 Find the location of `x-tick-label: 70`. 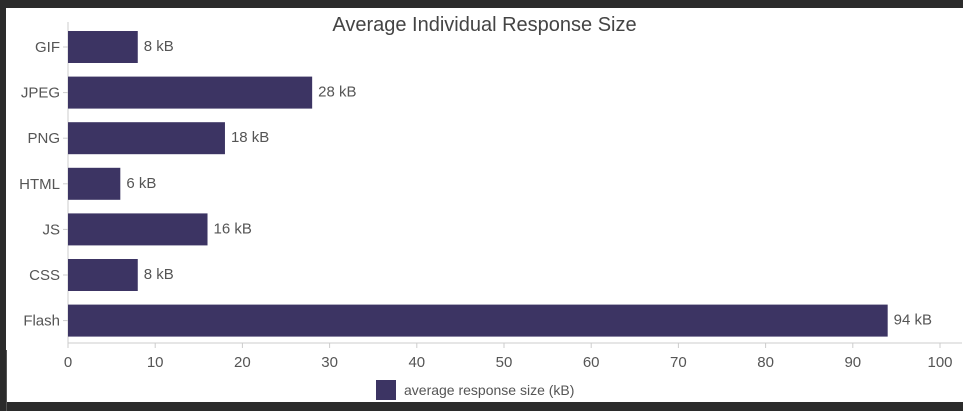

x-tick-label: 70 is located at coordinates (678, 362).